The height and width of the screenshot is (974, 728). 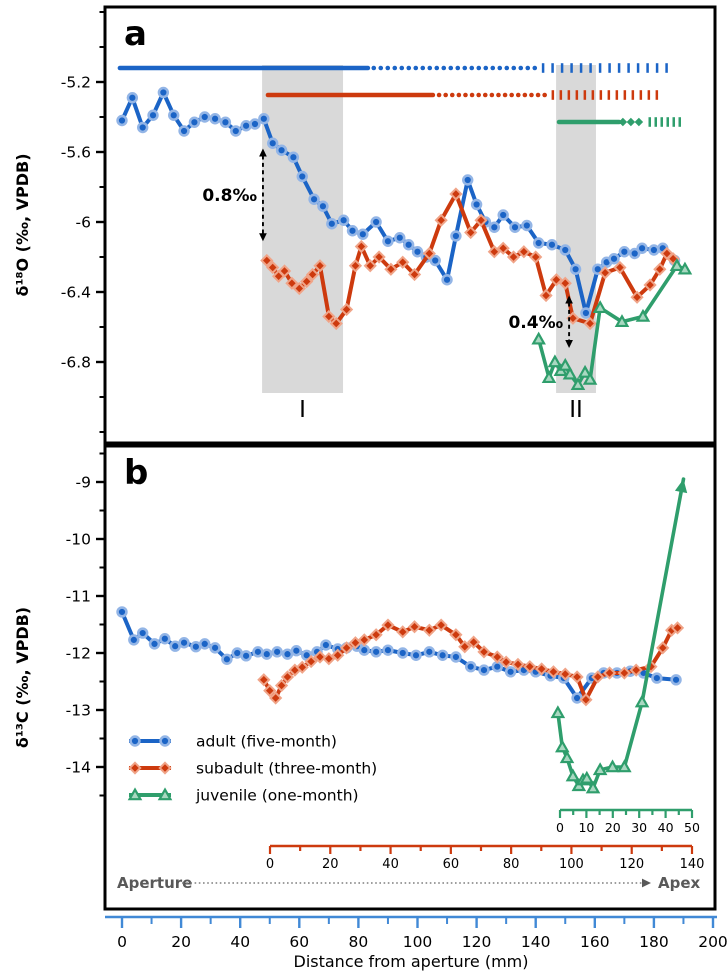 What do you see at coordinates (511, 864) in the screenshot?
I see `secondary-axis-tick-label: 80` at bounding box center [511, 864].